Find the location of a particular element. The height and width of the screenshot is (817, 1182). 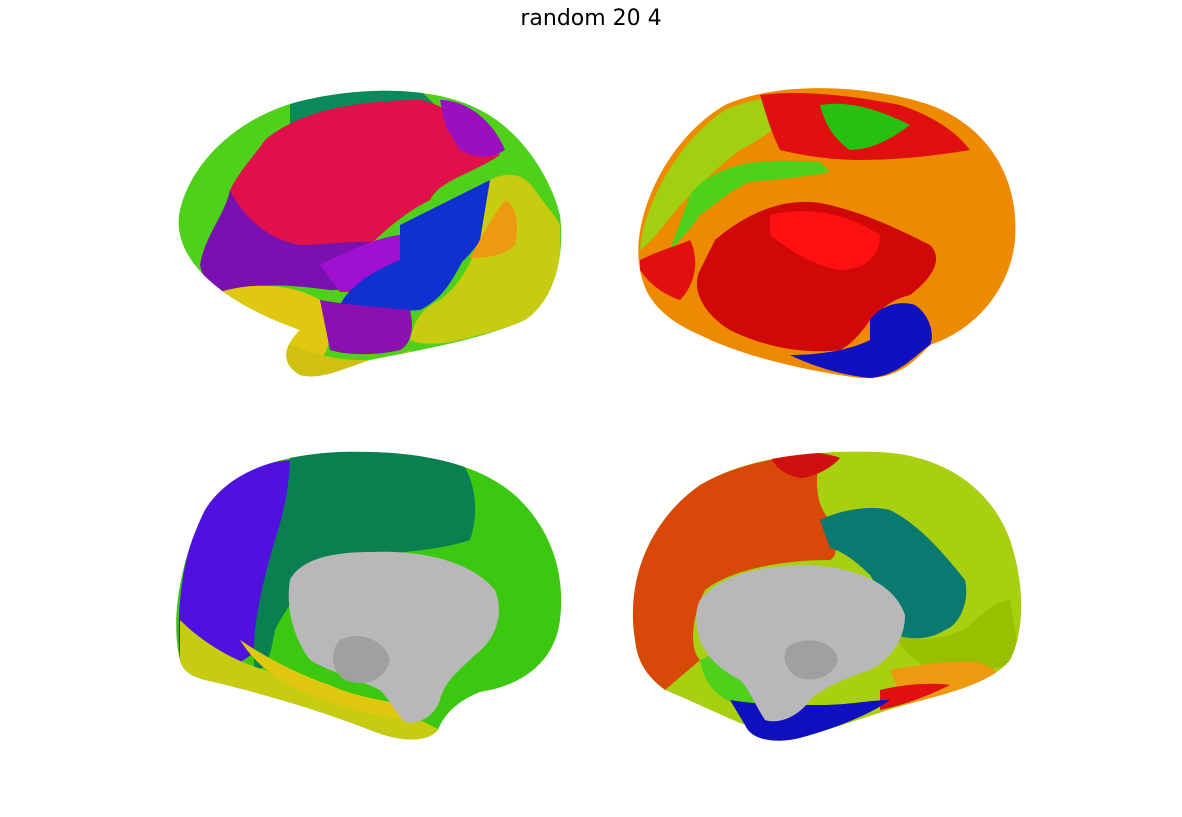

brain-bottom-left is located at coordinates (369, 595).